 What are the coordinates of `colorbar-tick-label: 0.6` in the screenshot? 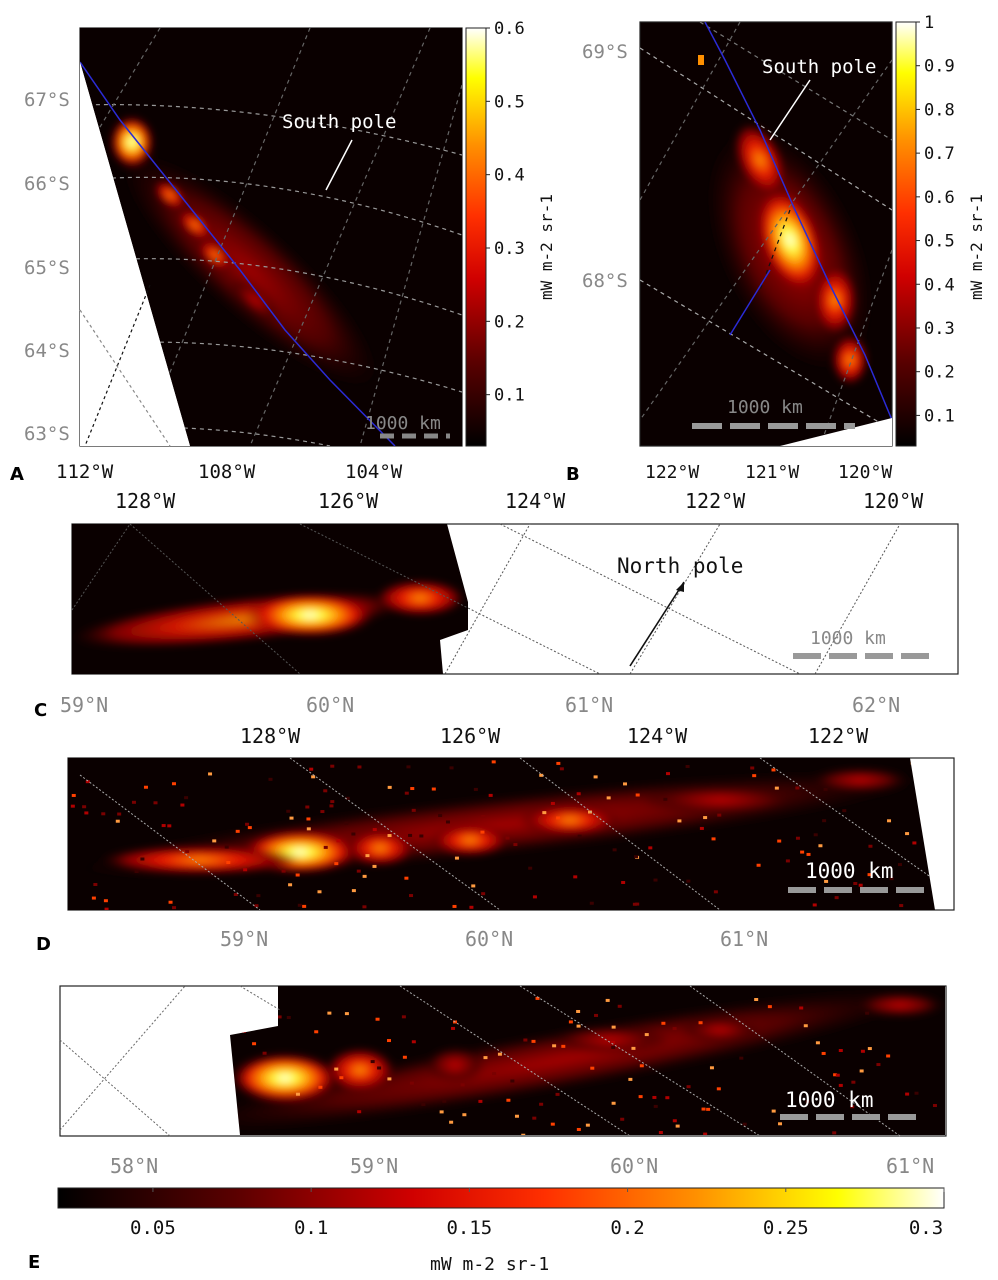 It's located at (509, 29).